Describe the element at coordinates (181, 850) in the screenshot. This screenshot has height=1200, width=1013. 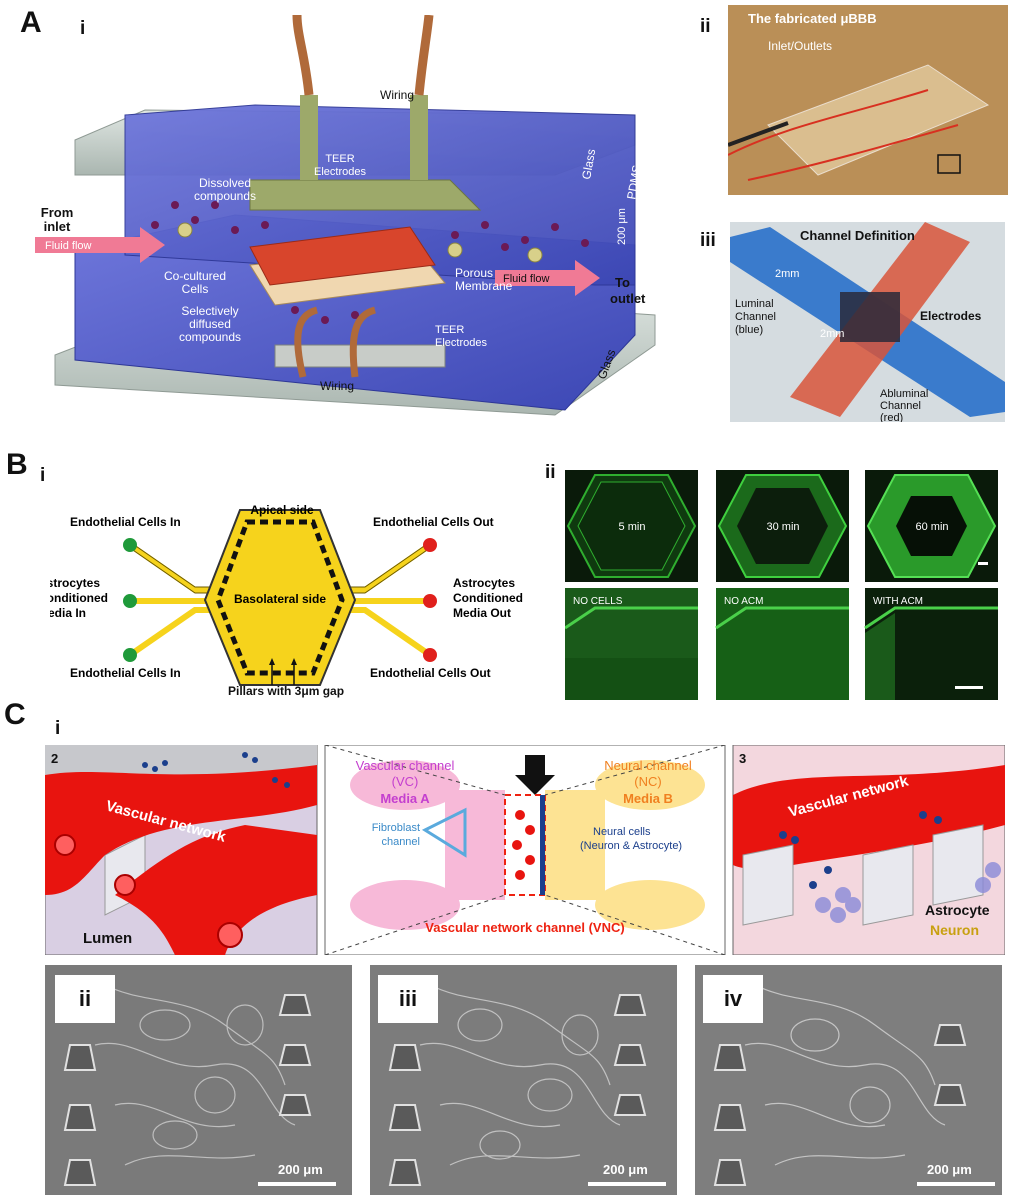
I see `left-zoom-illustration` at that location.